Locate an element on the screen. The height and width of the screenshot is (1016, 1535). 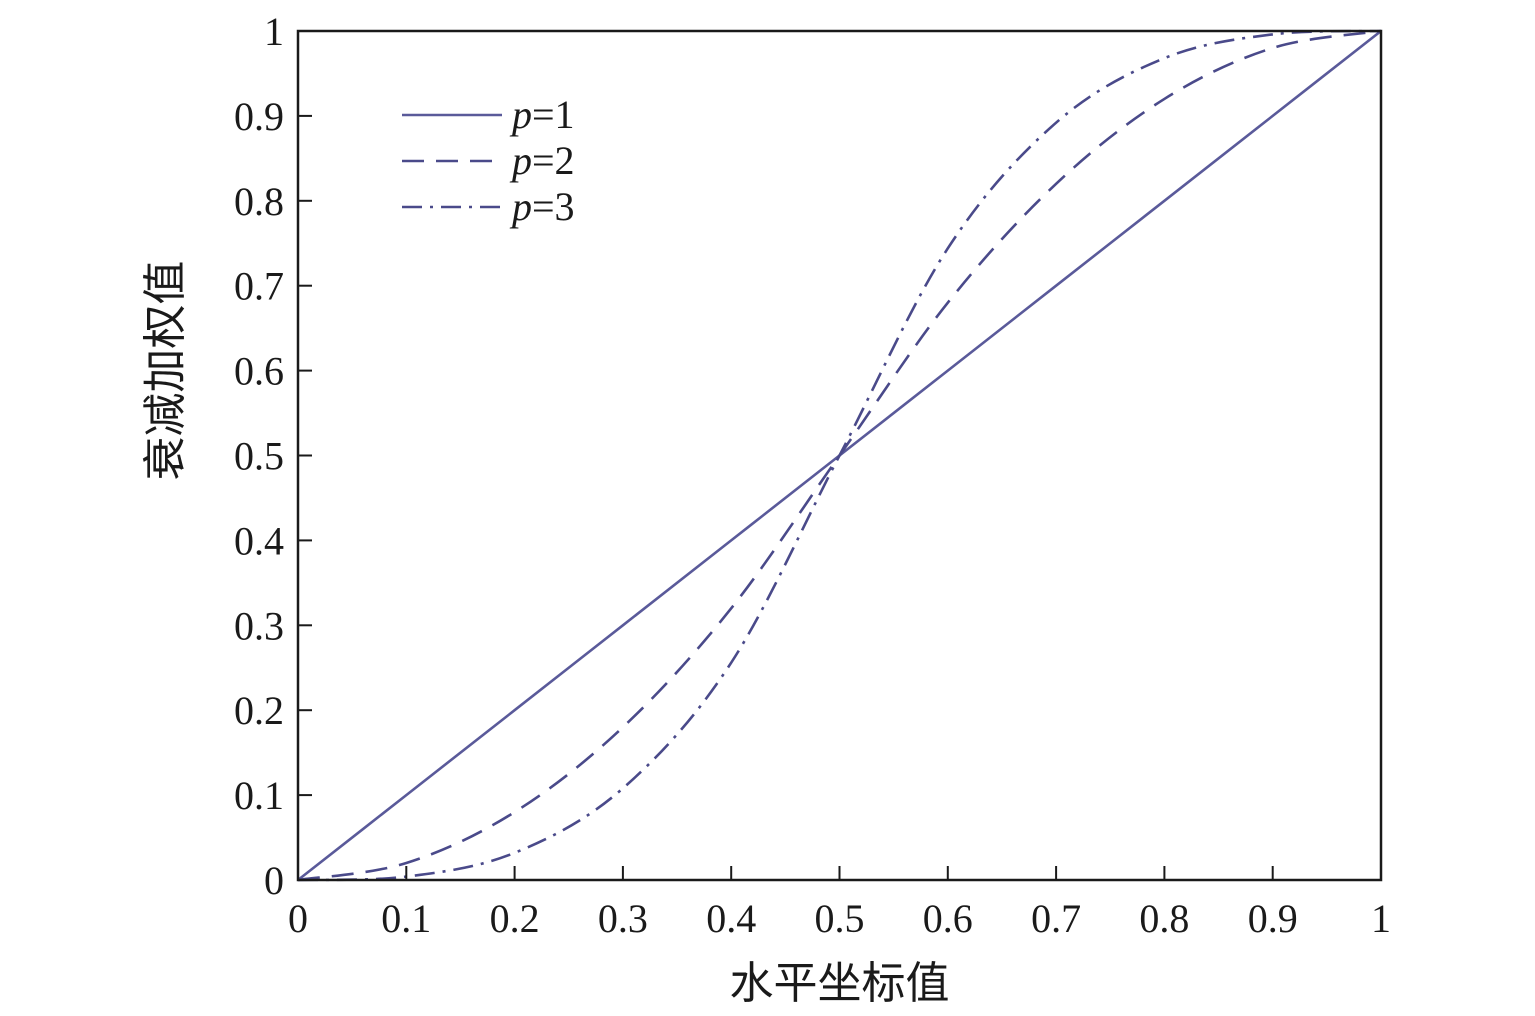
x-tick-label: 0.1 is located at coordinates (406, 918).